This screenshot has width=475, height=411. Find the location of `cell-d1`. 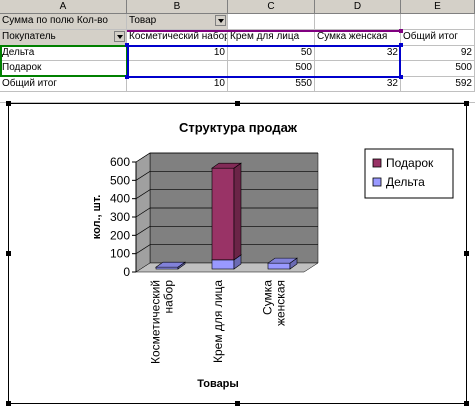

cell-d1 is located at coordinates (358, 22).